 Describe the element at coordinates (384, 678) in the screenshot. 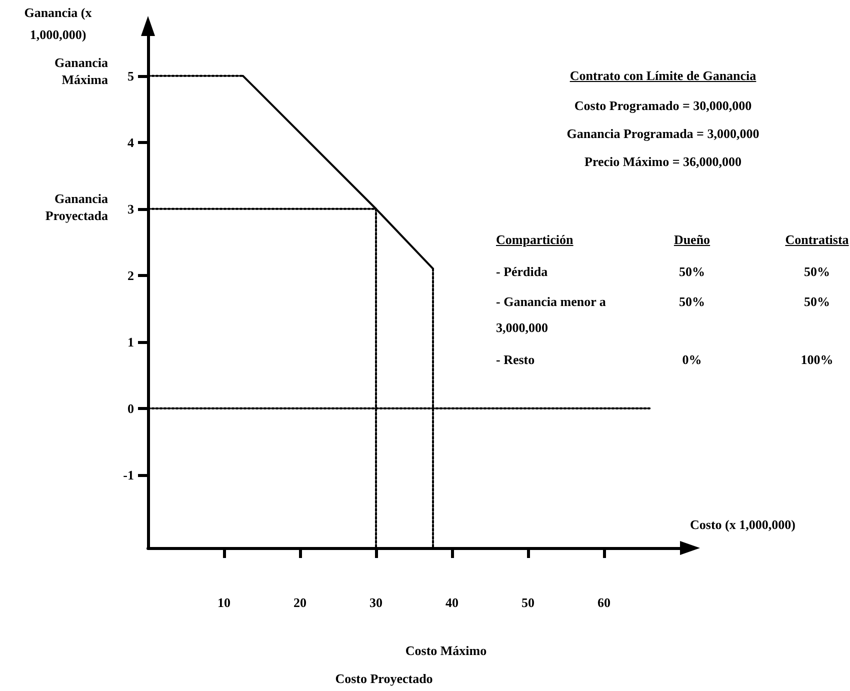

I see `text: Costo Proyectado` at that location.